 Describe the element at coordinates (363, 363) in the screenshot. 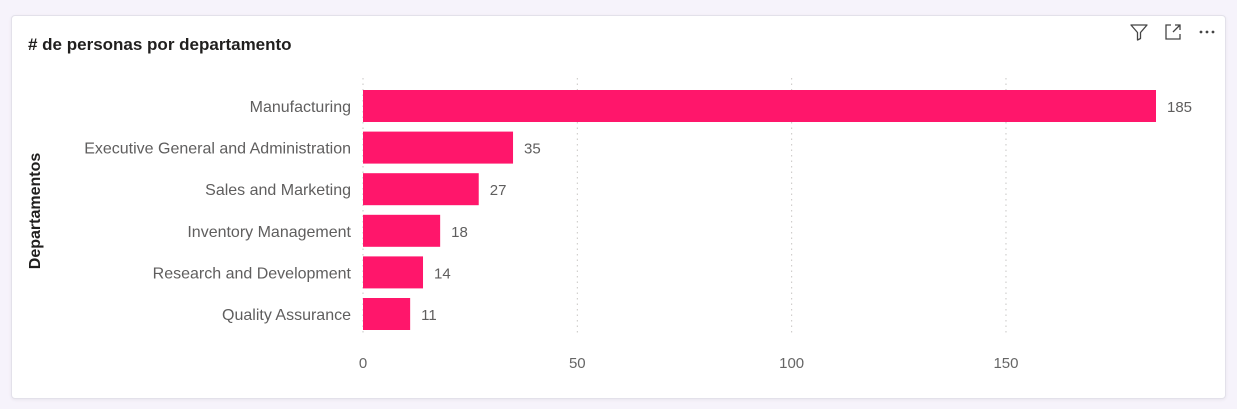

I see `x-tick-label: 0` at that location.